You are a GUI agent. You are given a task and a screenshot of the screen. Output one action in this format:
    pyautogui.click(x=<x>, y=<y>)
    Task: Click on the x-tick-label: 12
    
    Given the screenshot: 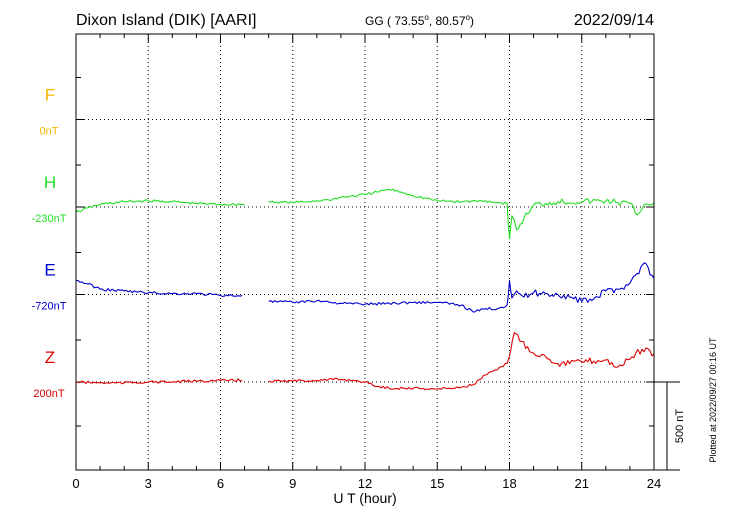 What is the action you would take?
    pyautogui.click(x=365, y=483)
    